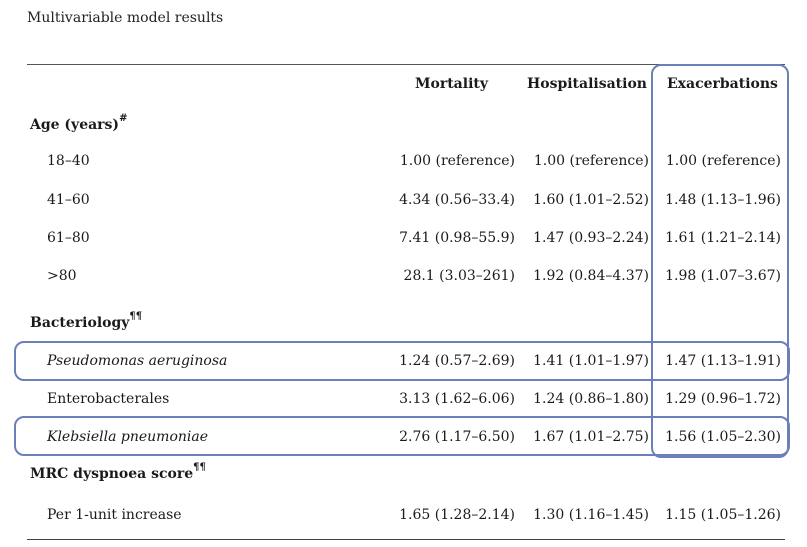 Image resolution: width=807 pixels, height=547 pixels. Describe the element at coordinates (79, 123) in the screenshot. I see `section-age-label: Age (years)#` at that location.